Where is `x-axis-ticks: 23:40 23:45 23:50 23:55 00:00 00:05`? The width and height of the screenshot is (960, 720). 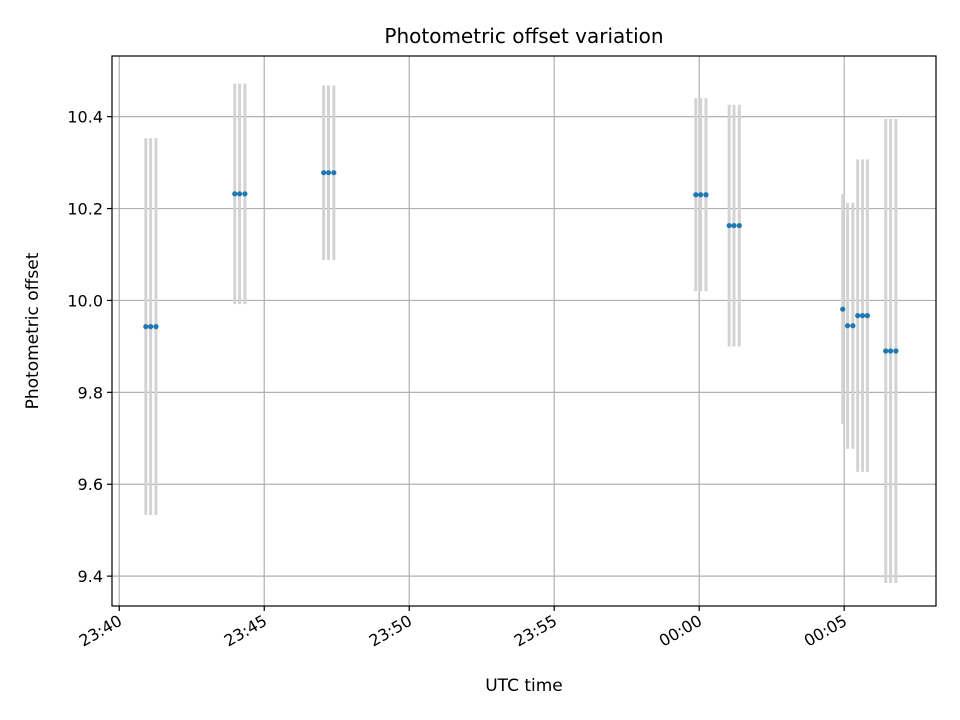
x-axis-ticks: 23:40 23:45 23:50 23:55 00:00 00:05 is located at coordinates (463, 628).